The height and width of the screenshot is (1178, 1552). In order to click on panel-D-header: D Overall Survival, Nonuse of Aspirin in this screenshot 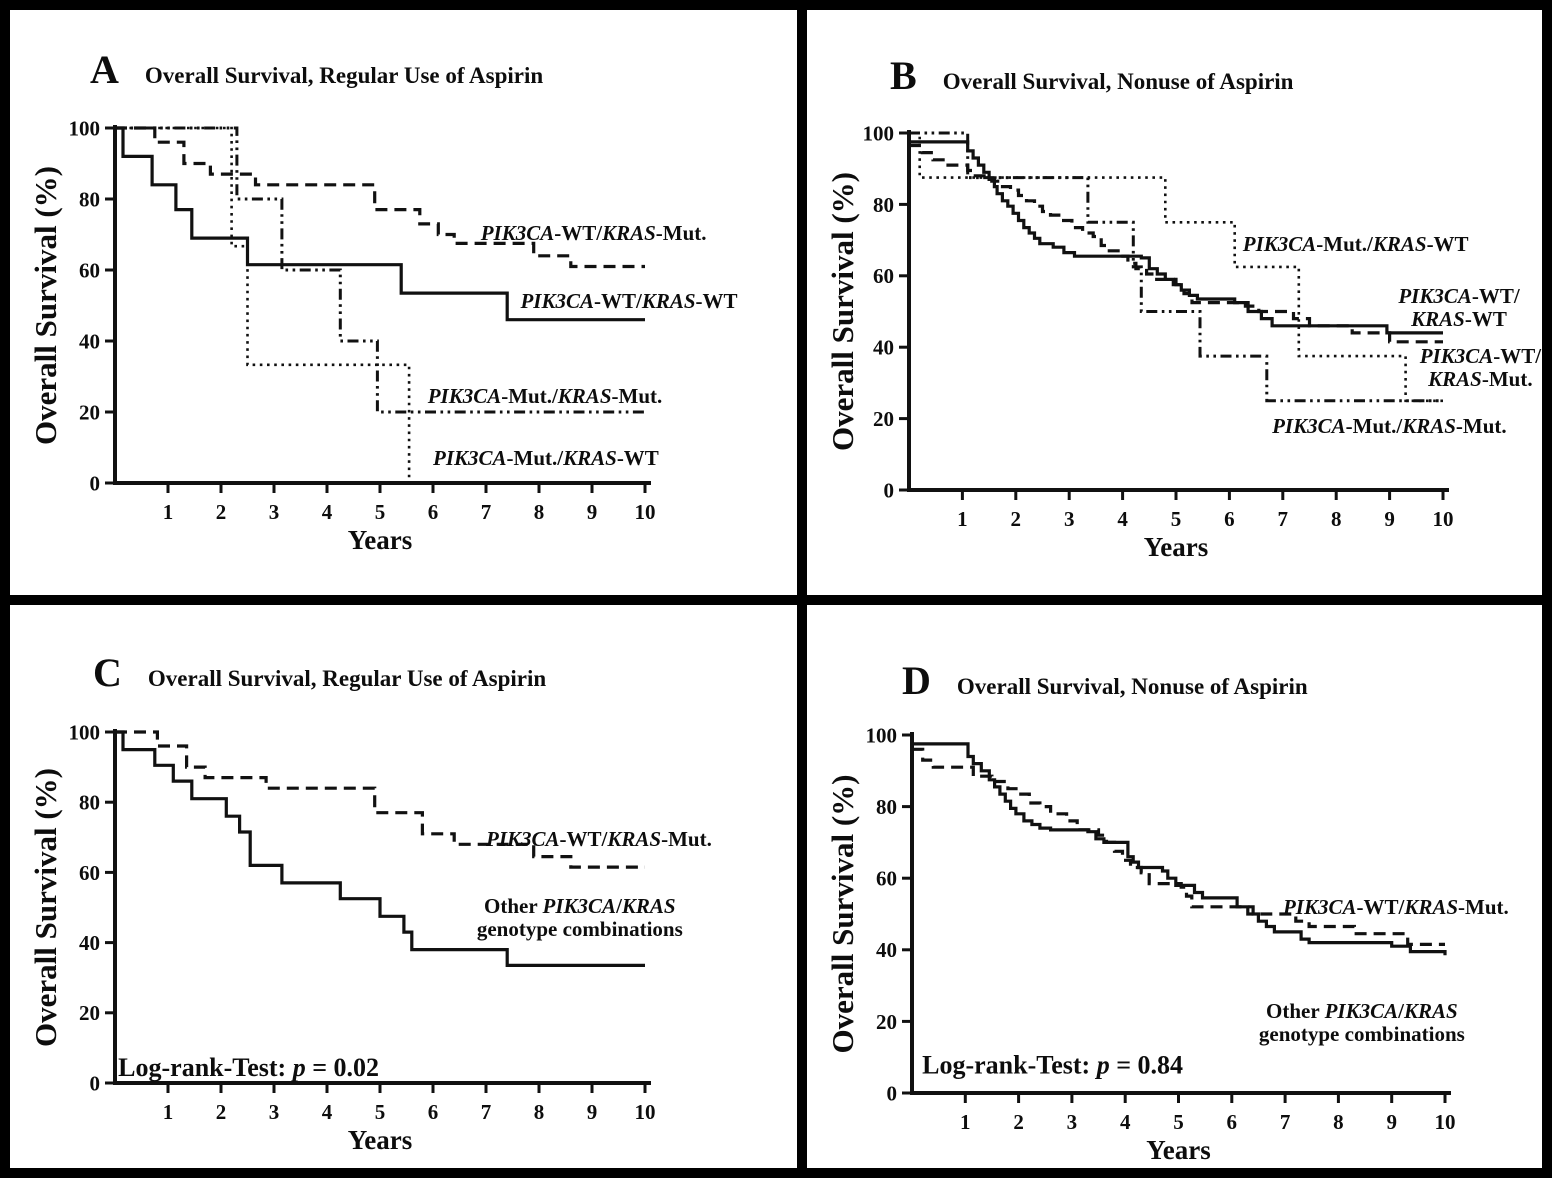, I will do `click(1105, 681)`.